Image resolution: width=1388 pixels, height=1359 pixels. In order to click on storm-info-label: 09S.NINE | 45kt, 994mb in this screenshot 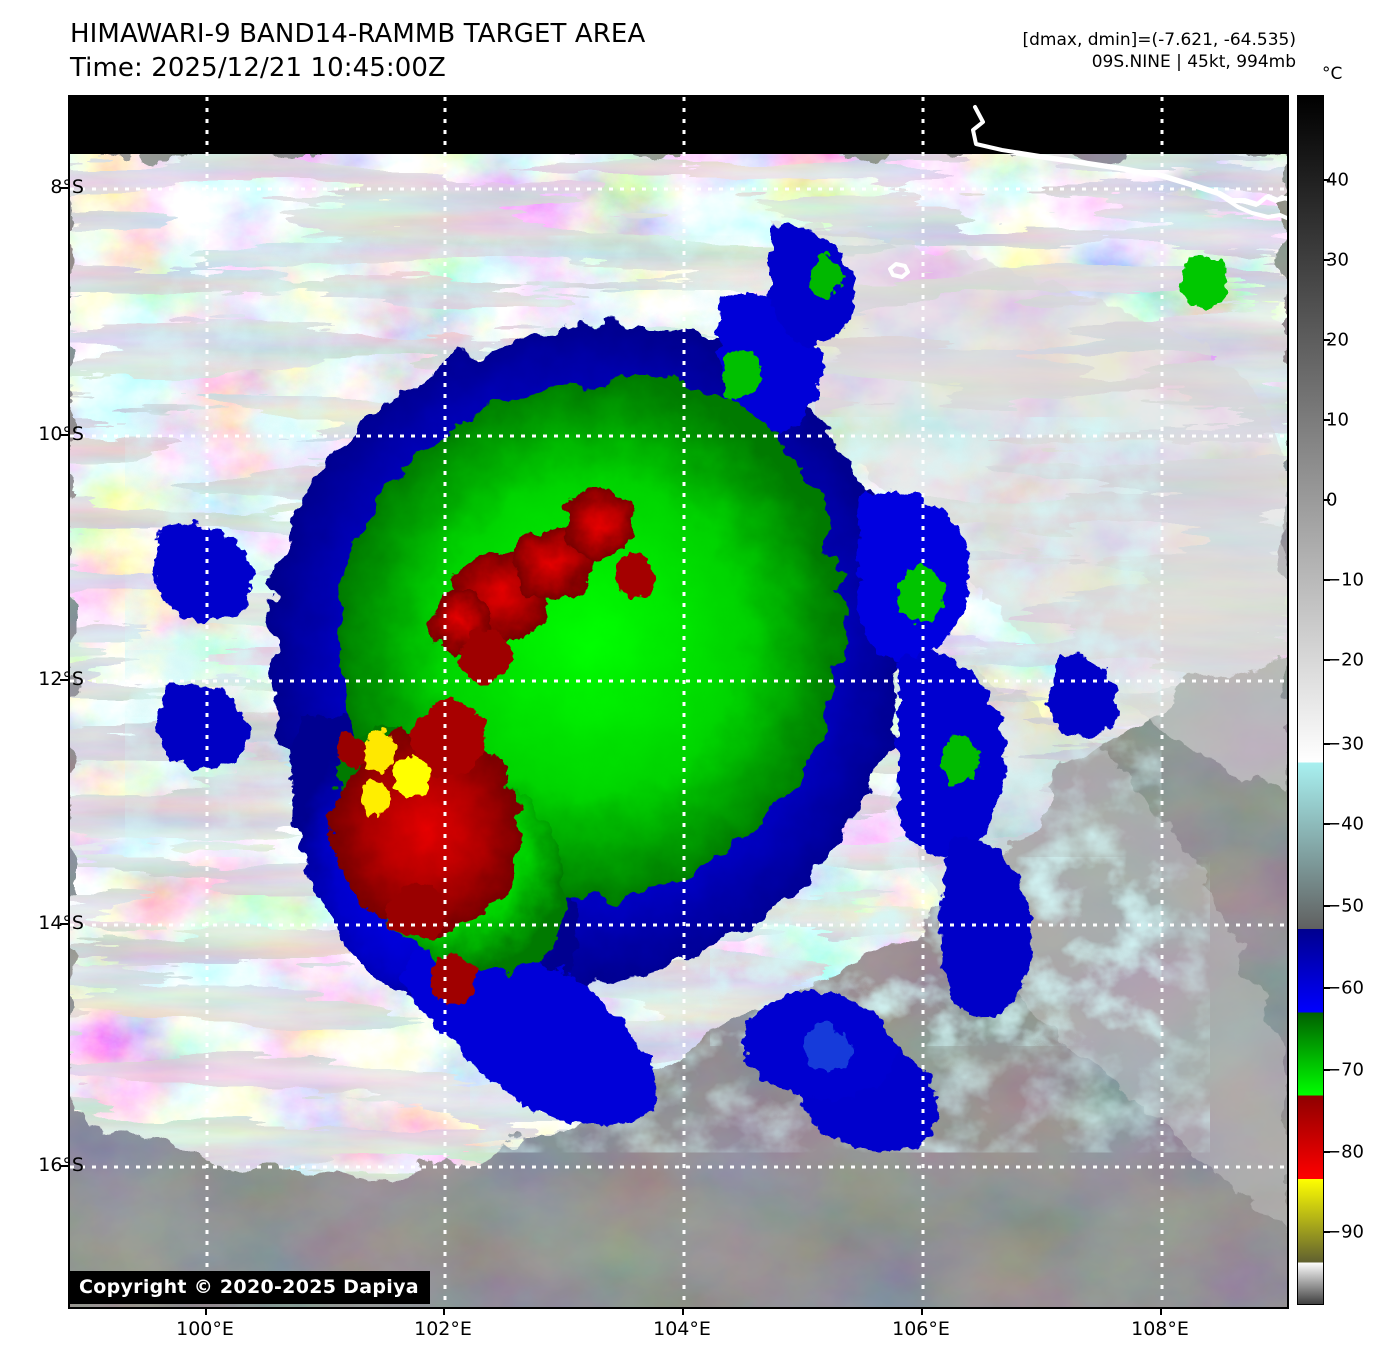, I will do `click(1193, 61)`.